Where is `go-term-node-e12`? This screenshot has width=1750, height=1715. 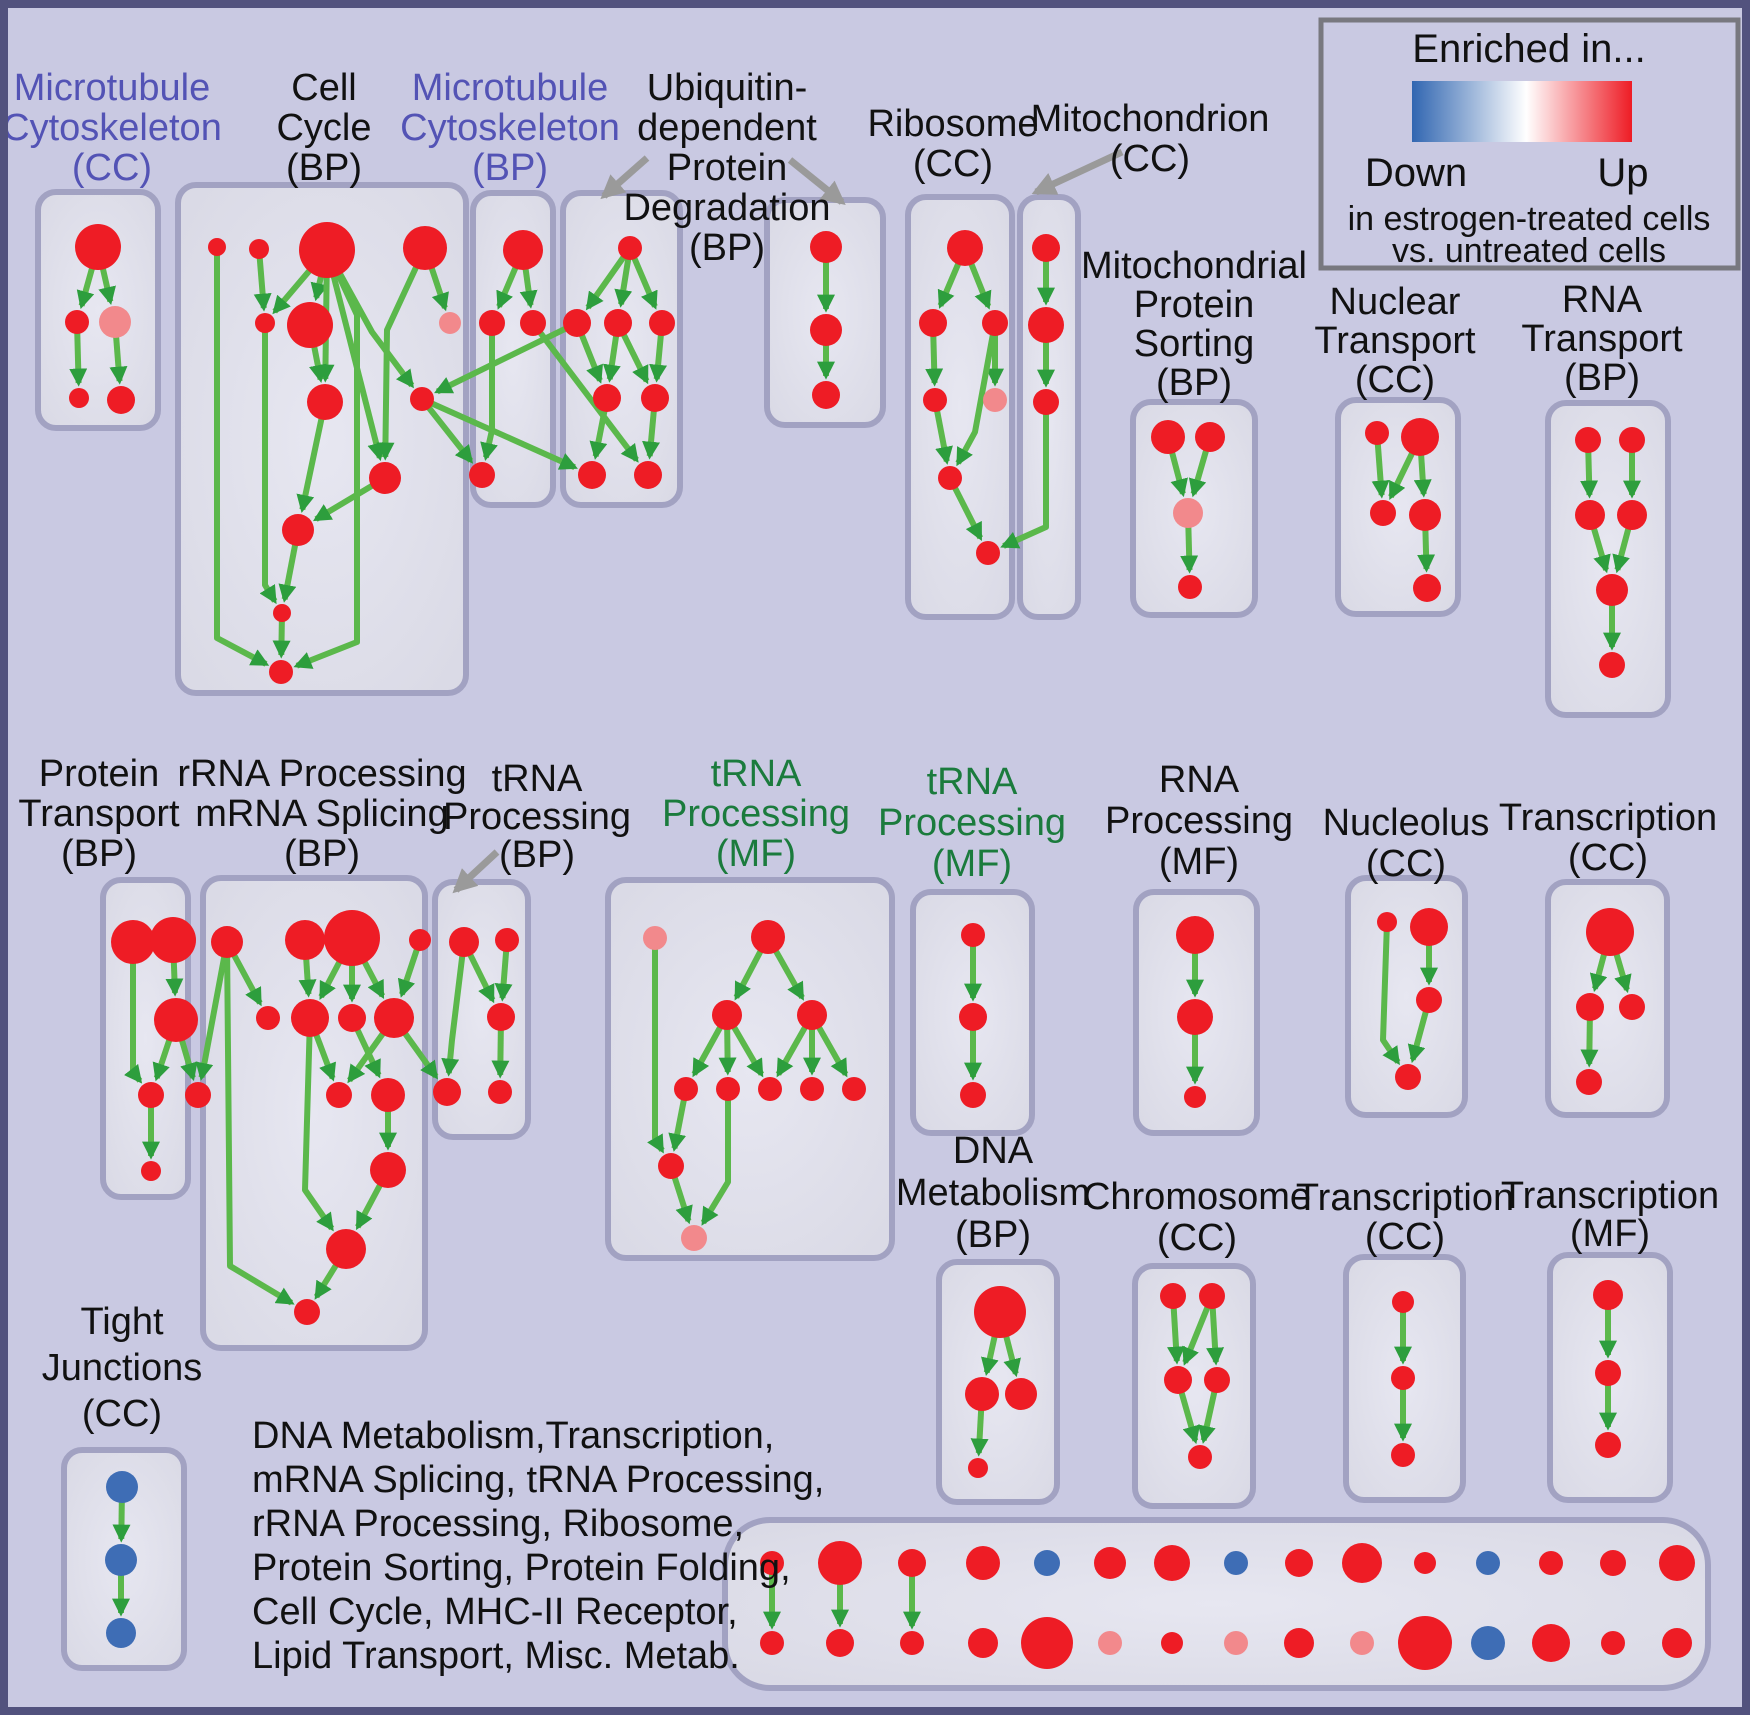 go-term-node-e12 is located at coordinates (346, 1249).